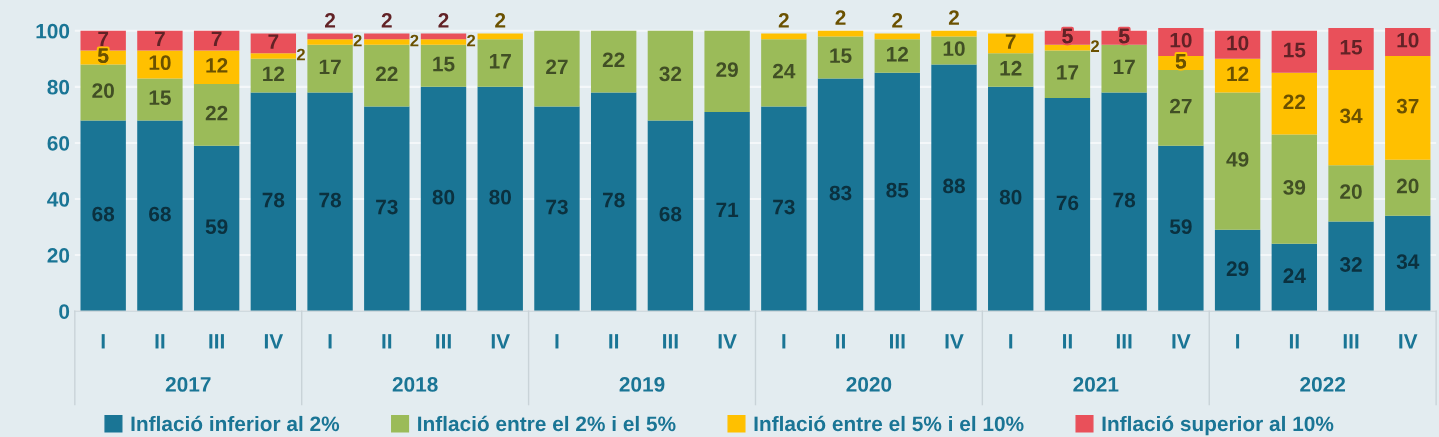  I want to click on y-tick-label: 0, so click(64, 311).